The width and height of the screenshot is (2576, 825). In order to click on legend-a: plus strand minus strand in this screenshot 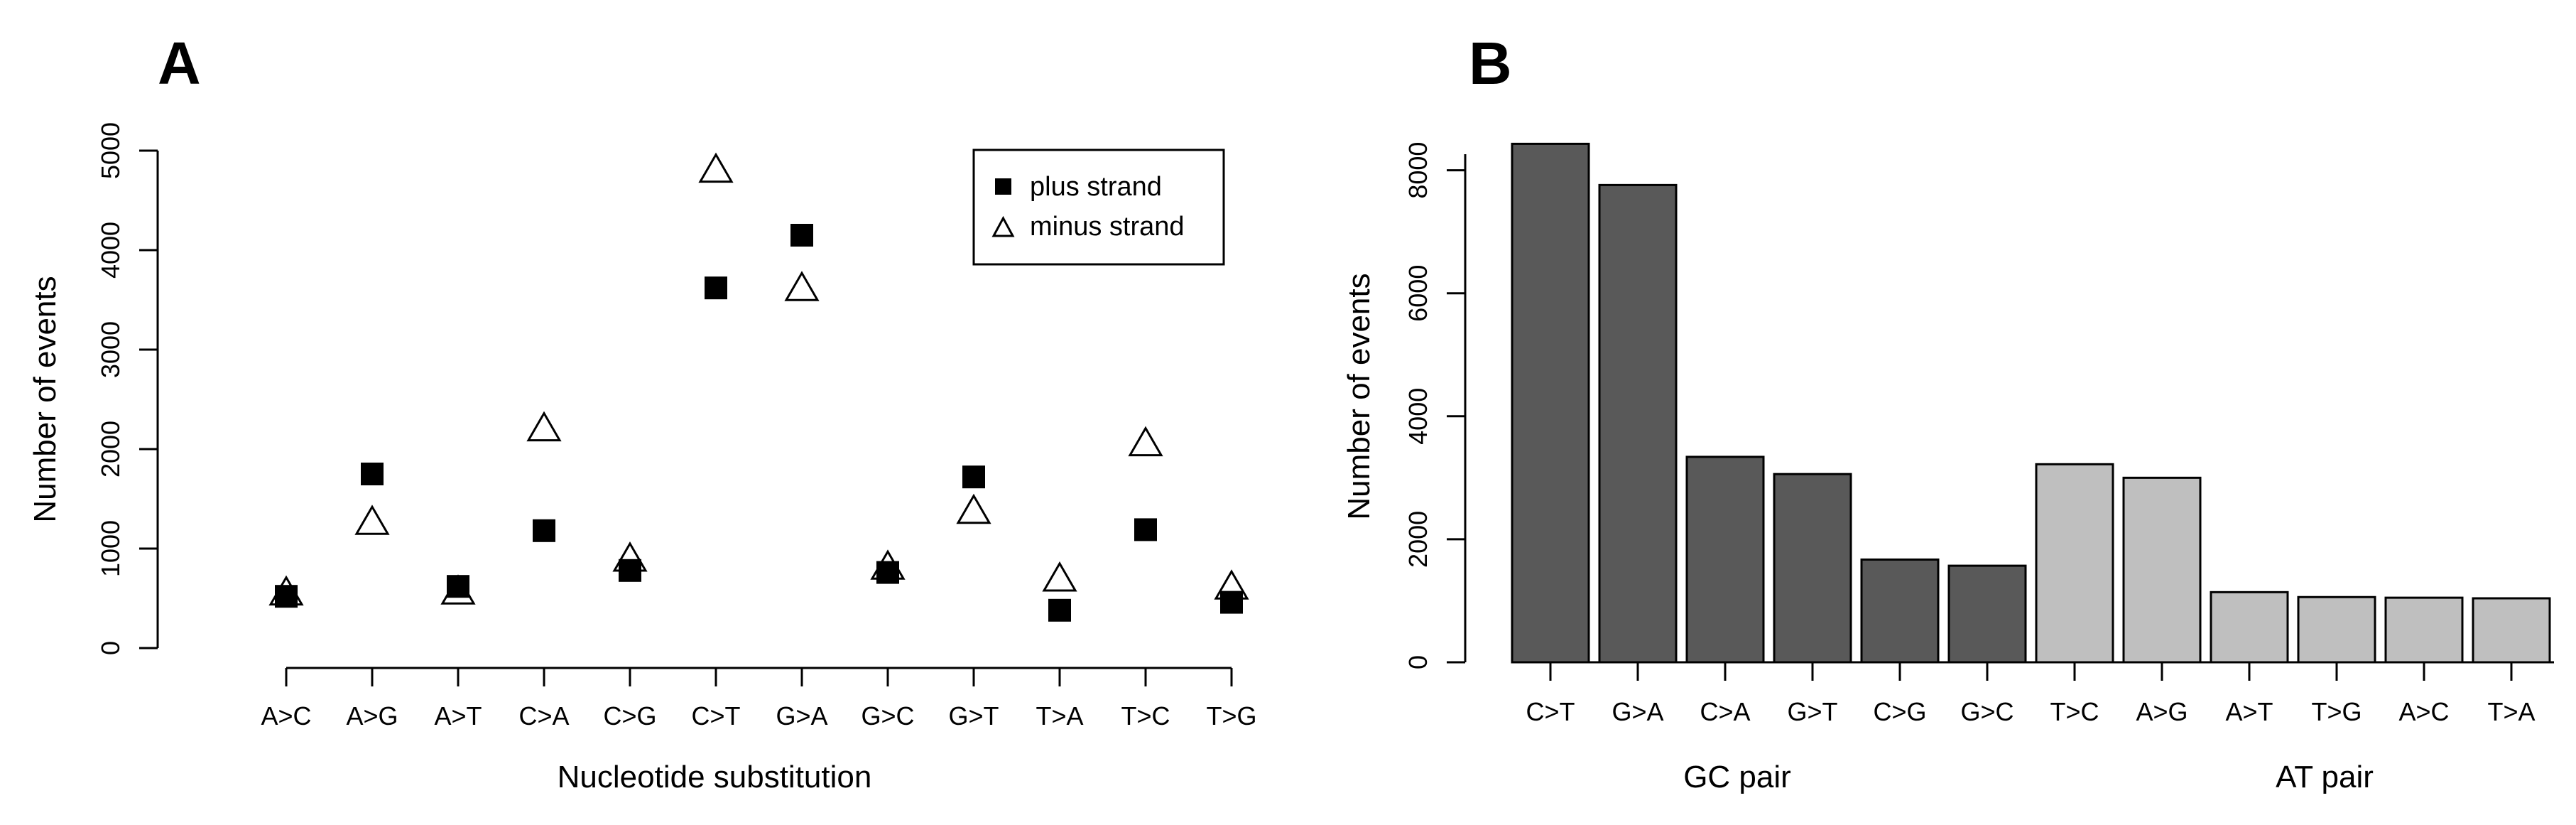, I will do `click(1099, 207)`.